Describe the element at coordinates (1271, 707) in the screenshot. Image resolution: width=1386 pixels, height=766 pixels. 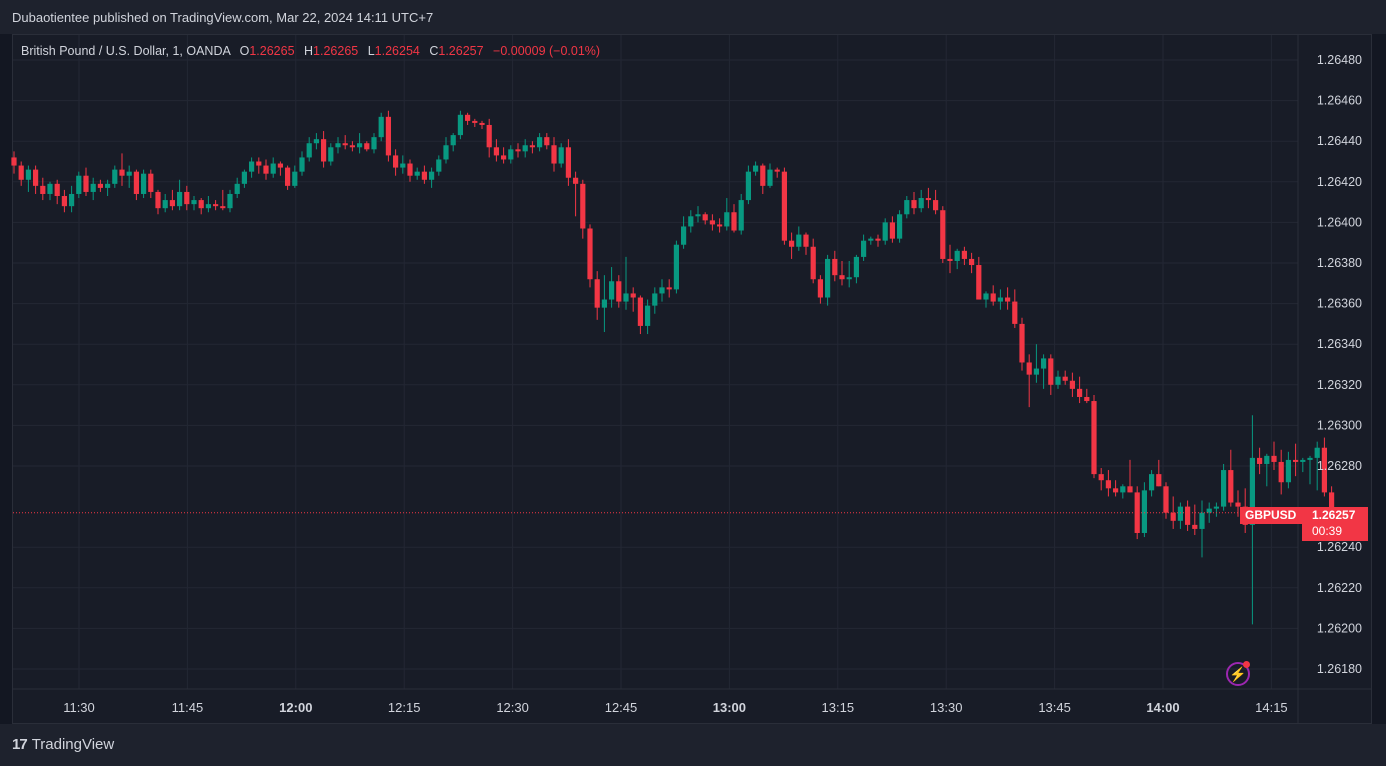
I see `time-tick-label: 14:15` at that location.